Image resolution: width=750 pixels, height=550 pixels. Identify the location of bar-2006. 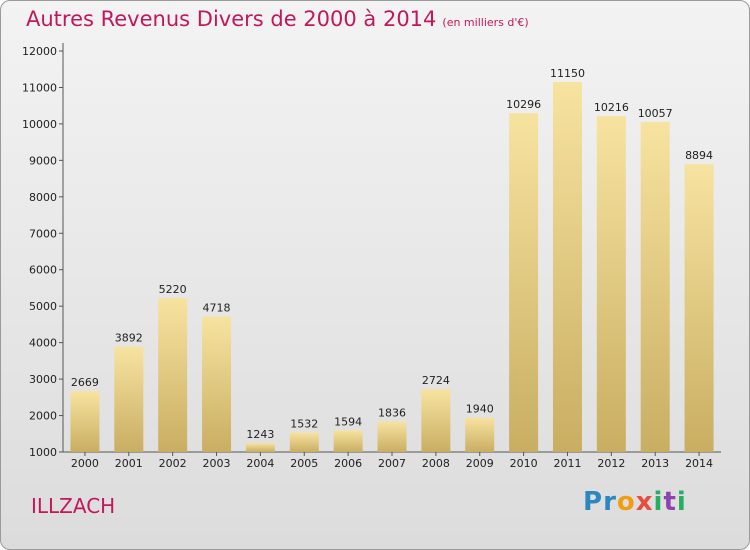
(348, 441).